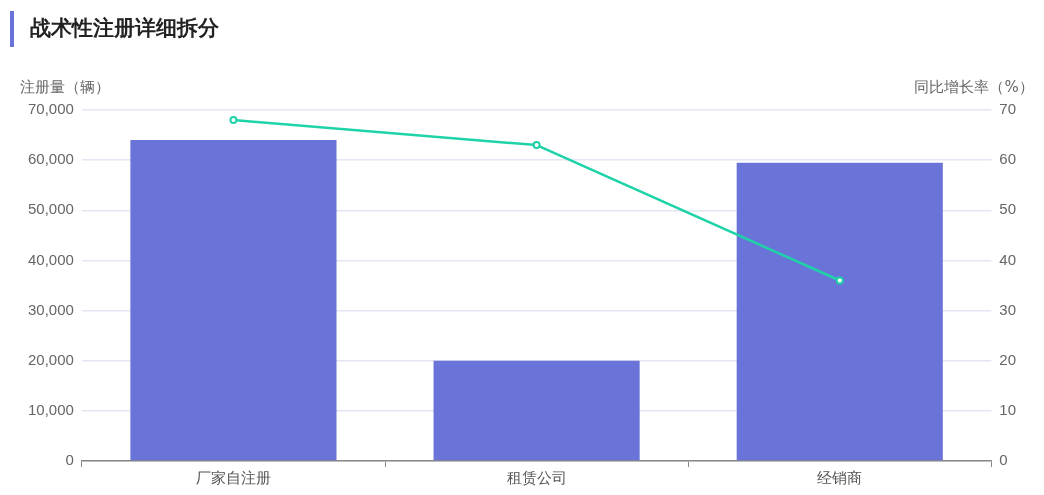 This screenshot has height=495, width=1044. I want to click on y-tick-label: 70,000, so click(50, 109).